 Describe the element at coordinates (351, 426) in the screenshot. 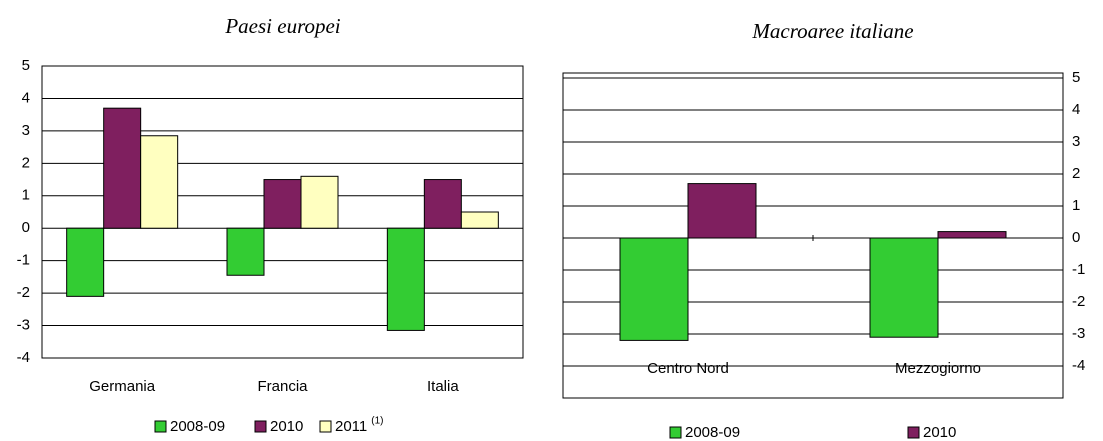

I see `legend-label: 2011` at that location.